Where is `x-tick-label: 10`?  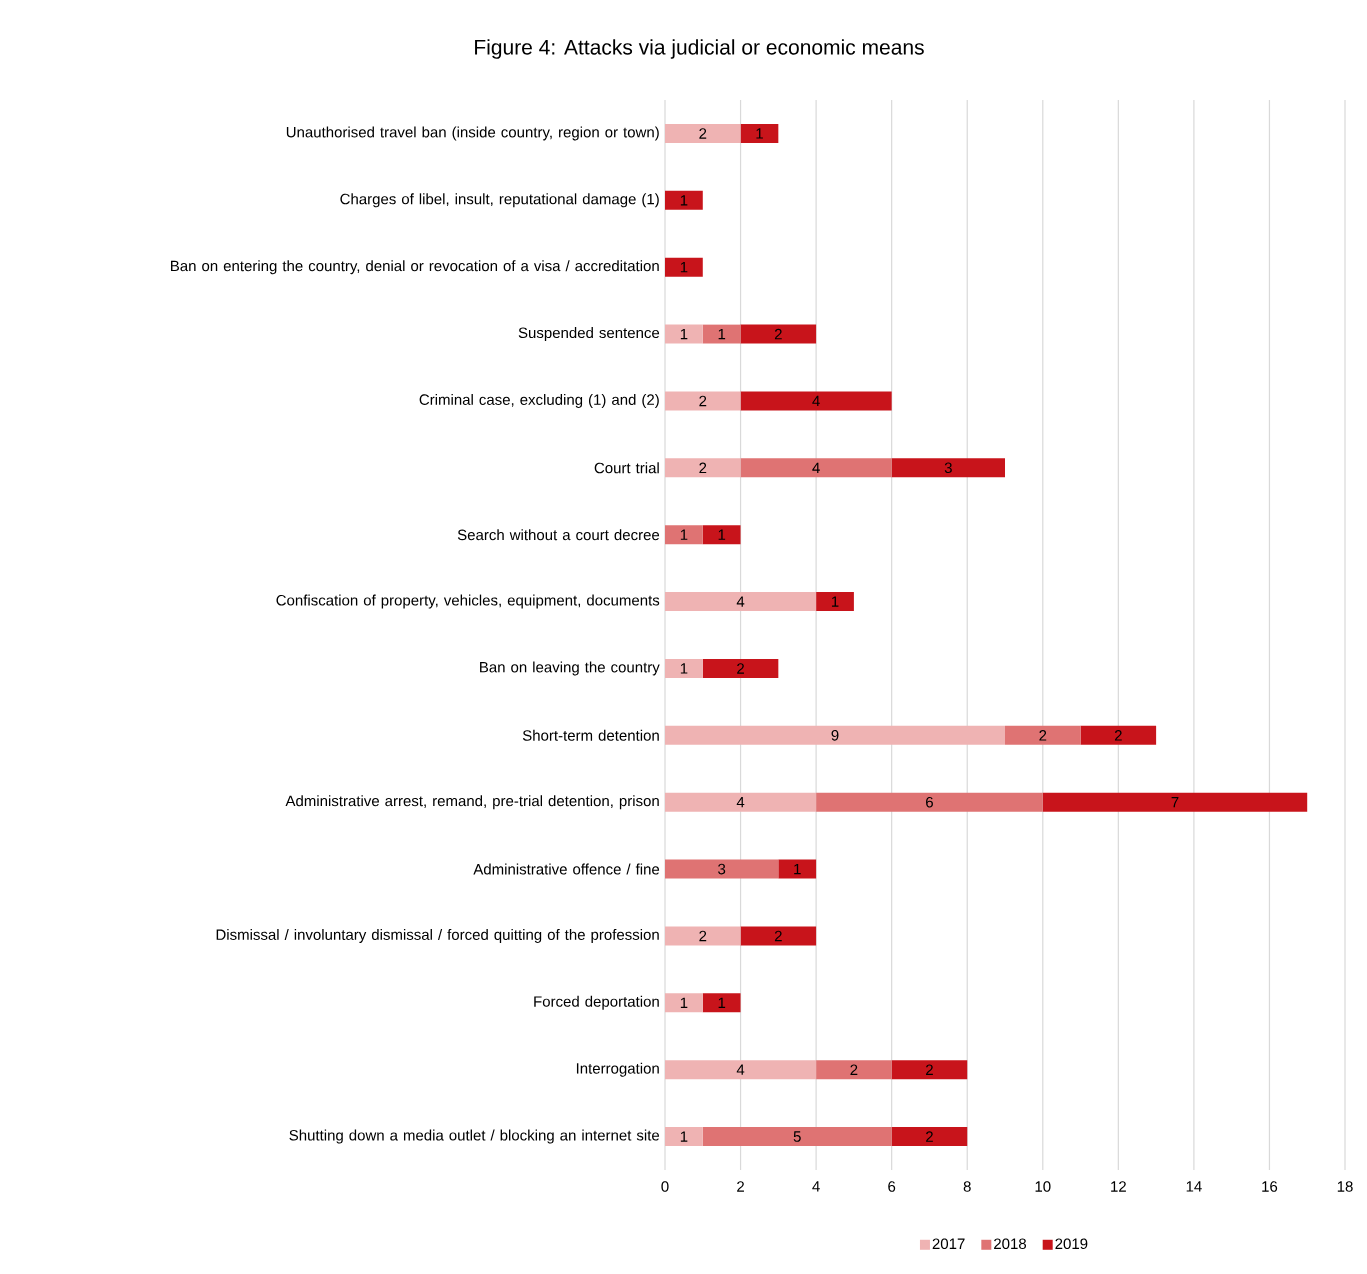
x-tick-label: 10 is located at coordinates (1043, 1186).